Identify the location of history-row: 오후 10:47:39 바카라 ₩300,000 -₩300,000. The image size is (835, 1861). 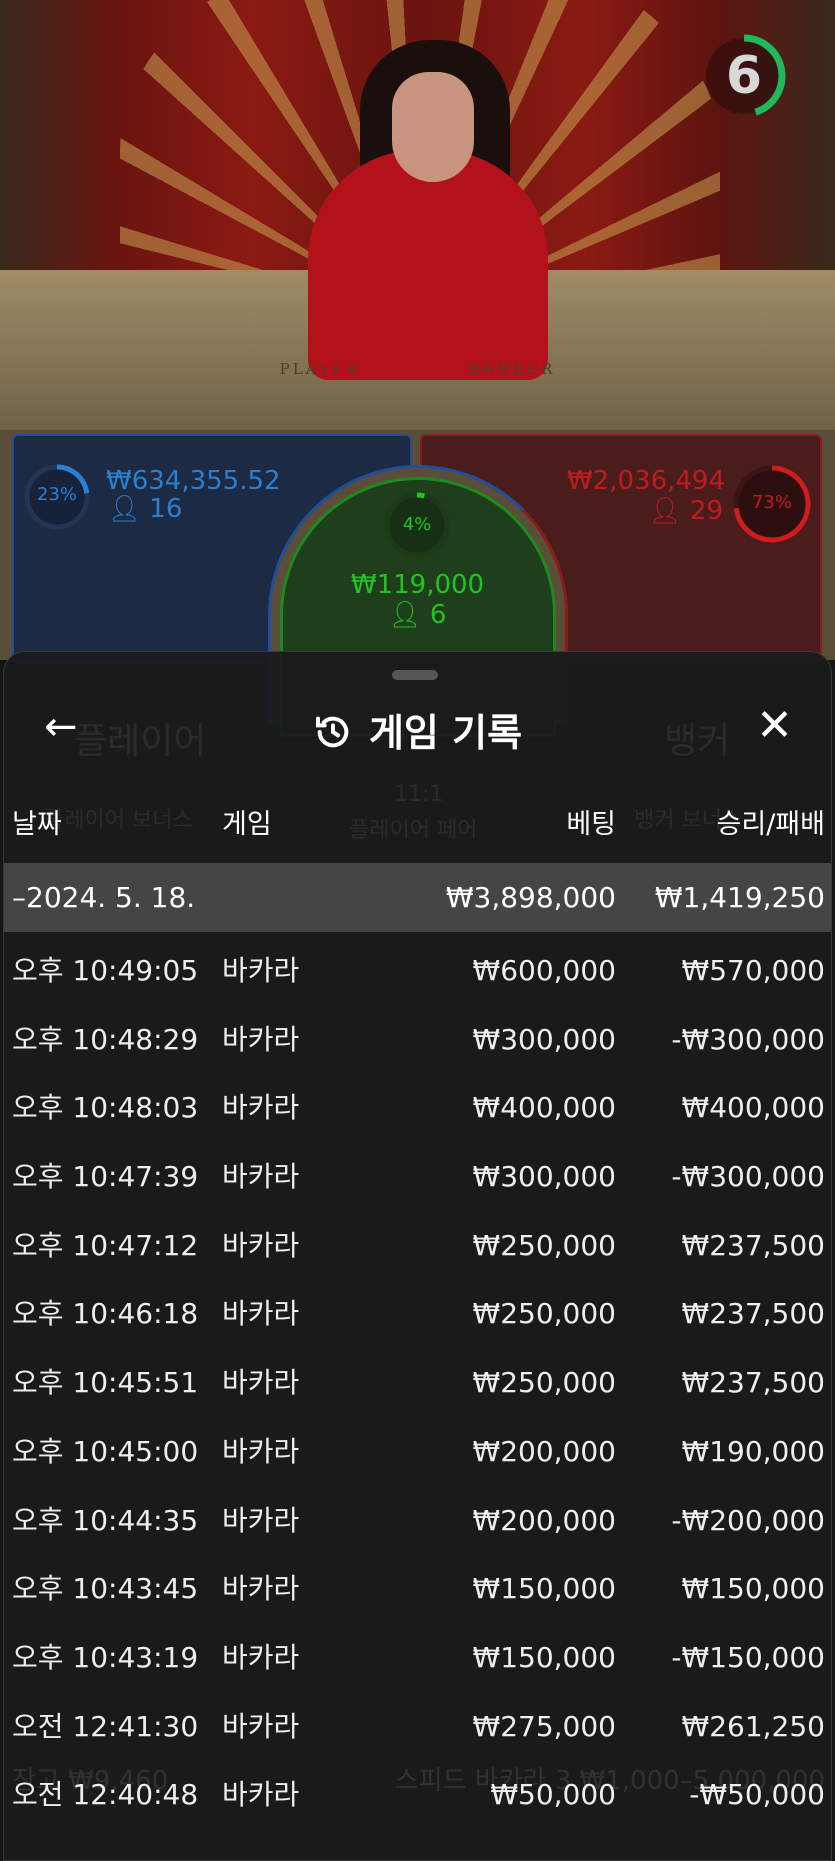
(417, 1177).